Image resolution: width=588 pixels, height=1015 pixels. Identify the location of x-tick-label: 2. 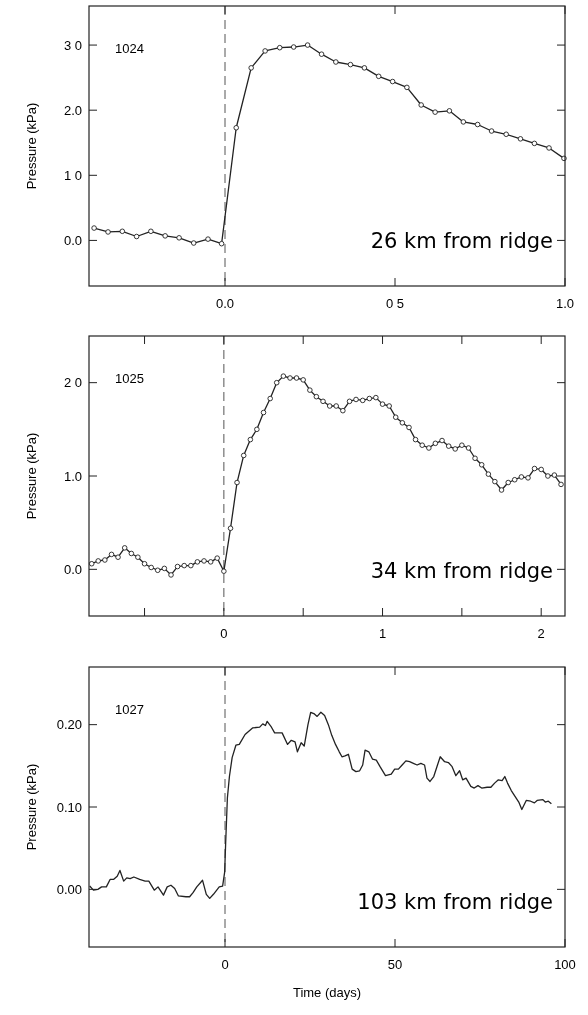
(541, 633).